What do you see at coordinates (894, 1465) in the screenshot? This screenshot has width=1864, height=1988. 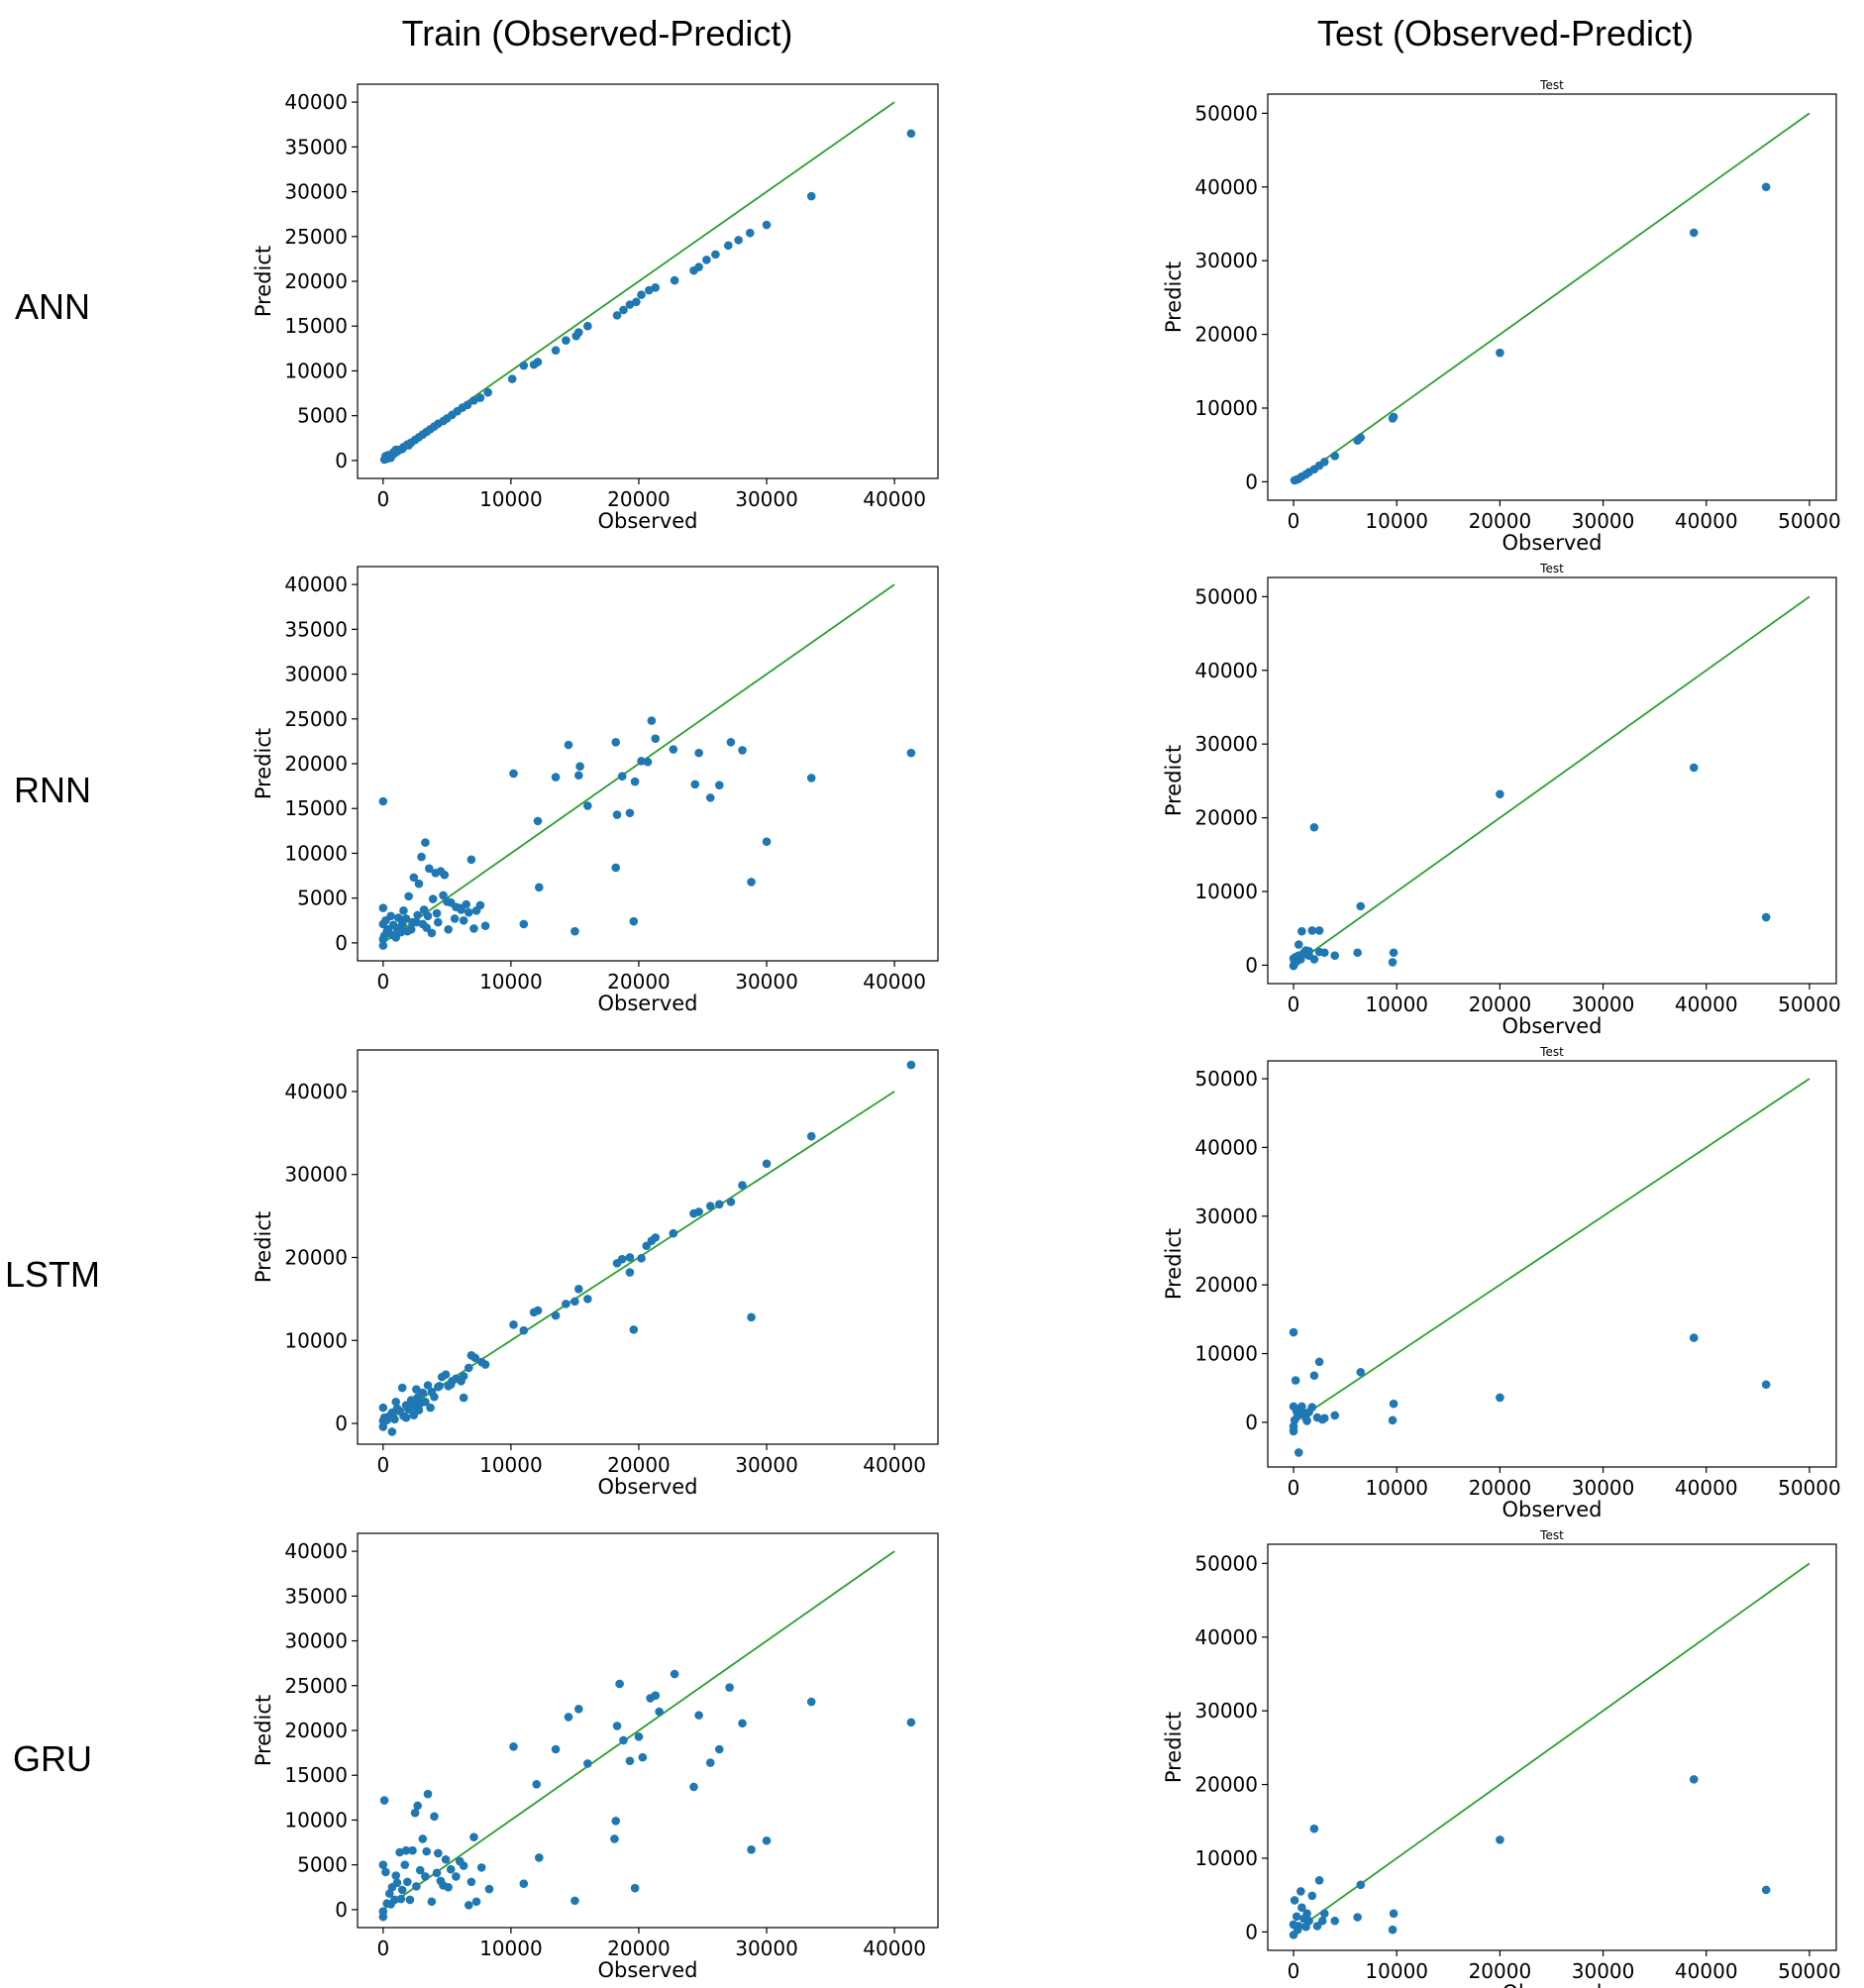 I see `lstm-train-xtick-label: 40000` at bounding box center [894, 1465].